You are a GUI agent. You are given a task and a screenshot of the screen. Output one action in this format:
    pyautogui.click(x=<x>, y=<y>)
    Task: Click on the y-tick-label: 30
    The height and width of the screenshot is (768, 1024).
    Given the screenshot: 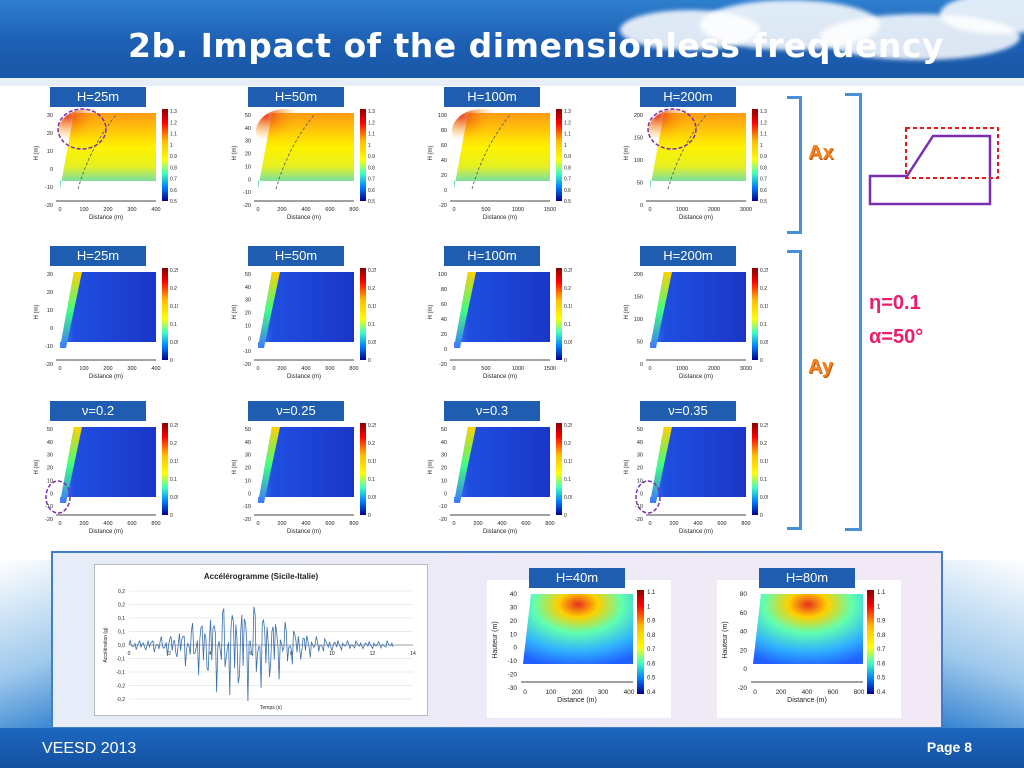 What is the action you would take?
    pyautogui.click(x=248, y=456)
    